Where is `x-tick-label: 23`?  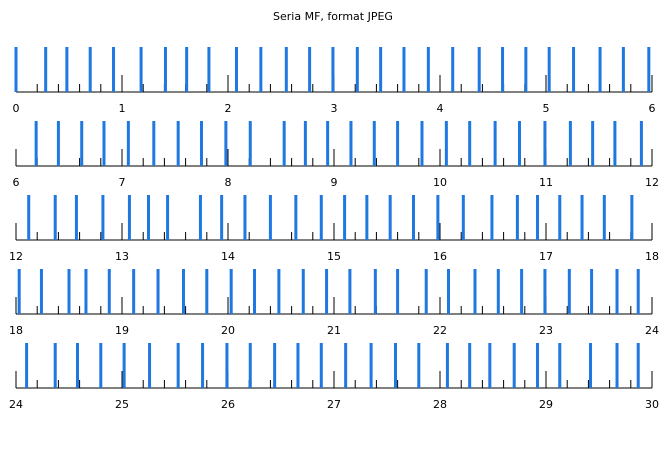
x-tick-label: 23 is located at coordinates (546, 330).